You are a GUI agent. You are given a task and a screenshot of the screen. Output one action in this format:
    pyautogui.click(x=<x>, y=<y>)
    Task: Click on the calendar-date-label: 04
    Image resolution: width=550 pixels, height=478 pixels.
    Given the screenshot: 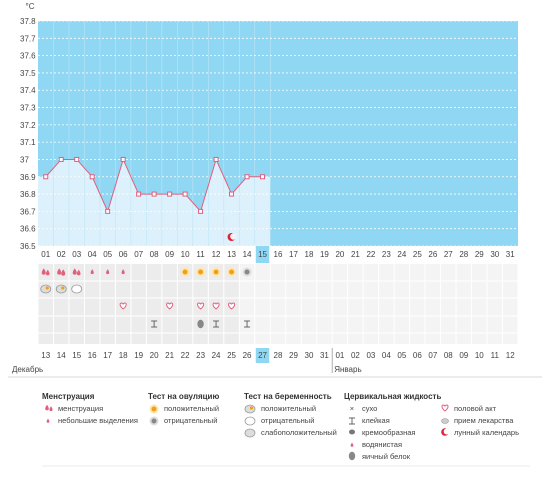 What is the action you would take?
    pyautogui.click(x=386, y=355)
    